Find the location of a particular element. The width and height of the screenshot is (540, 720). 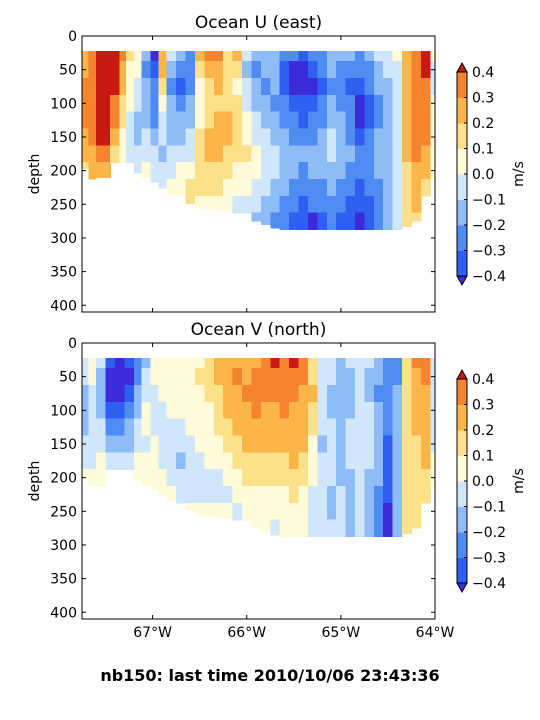

y-tick-label: 0 is located at coordinates (72, 344).